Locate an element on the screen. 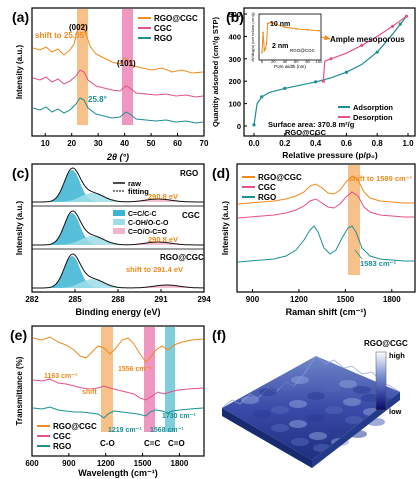  legend-c-components: C=C/C-C C-OH/O-C-O C=O/O-C=O is located at coordinates (141, 223).